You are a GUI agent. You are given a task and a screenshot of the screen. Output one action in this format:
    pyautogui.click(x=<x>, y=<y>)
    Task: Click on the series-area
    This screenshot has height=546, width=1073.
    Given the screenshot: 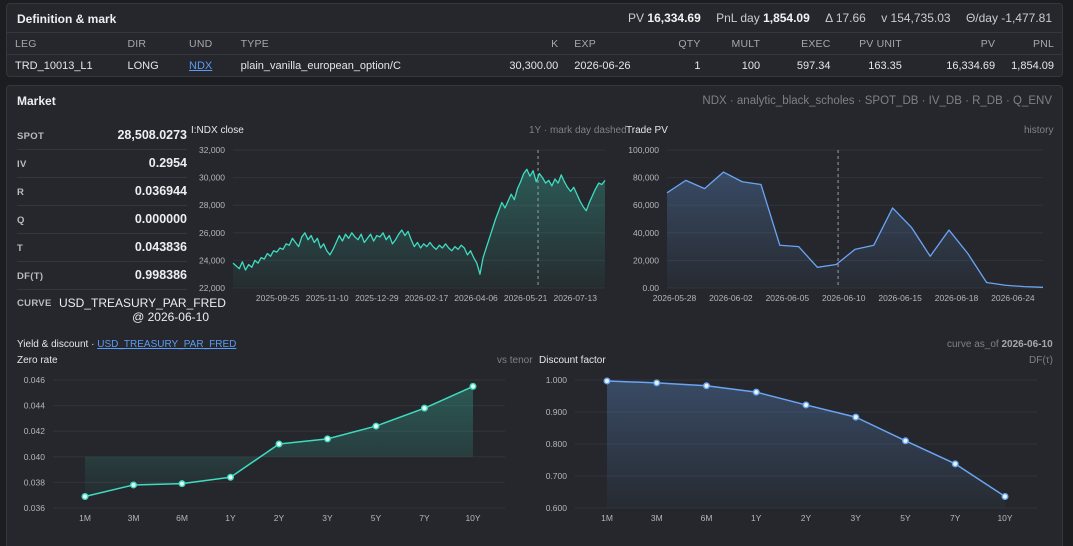 What is the action you would take?
    pyautogui.click(x=419, y=228)
    